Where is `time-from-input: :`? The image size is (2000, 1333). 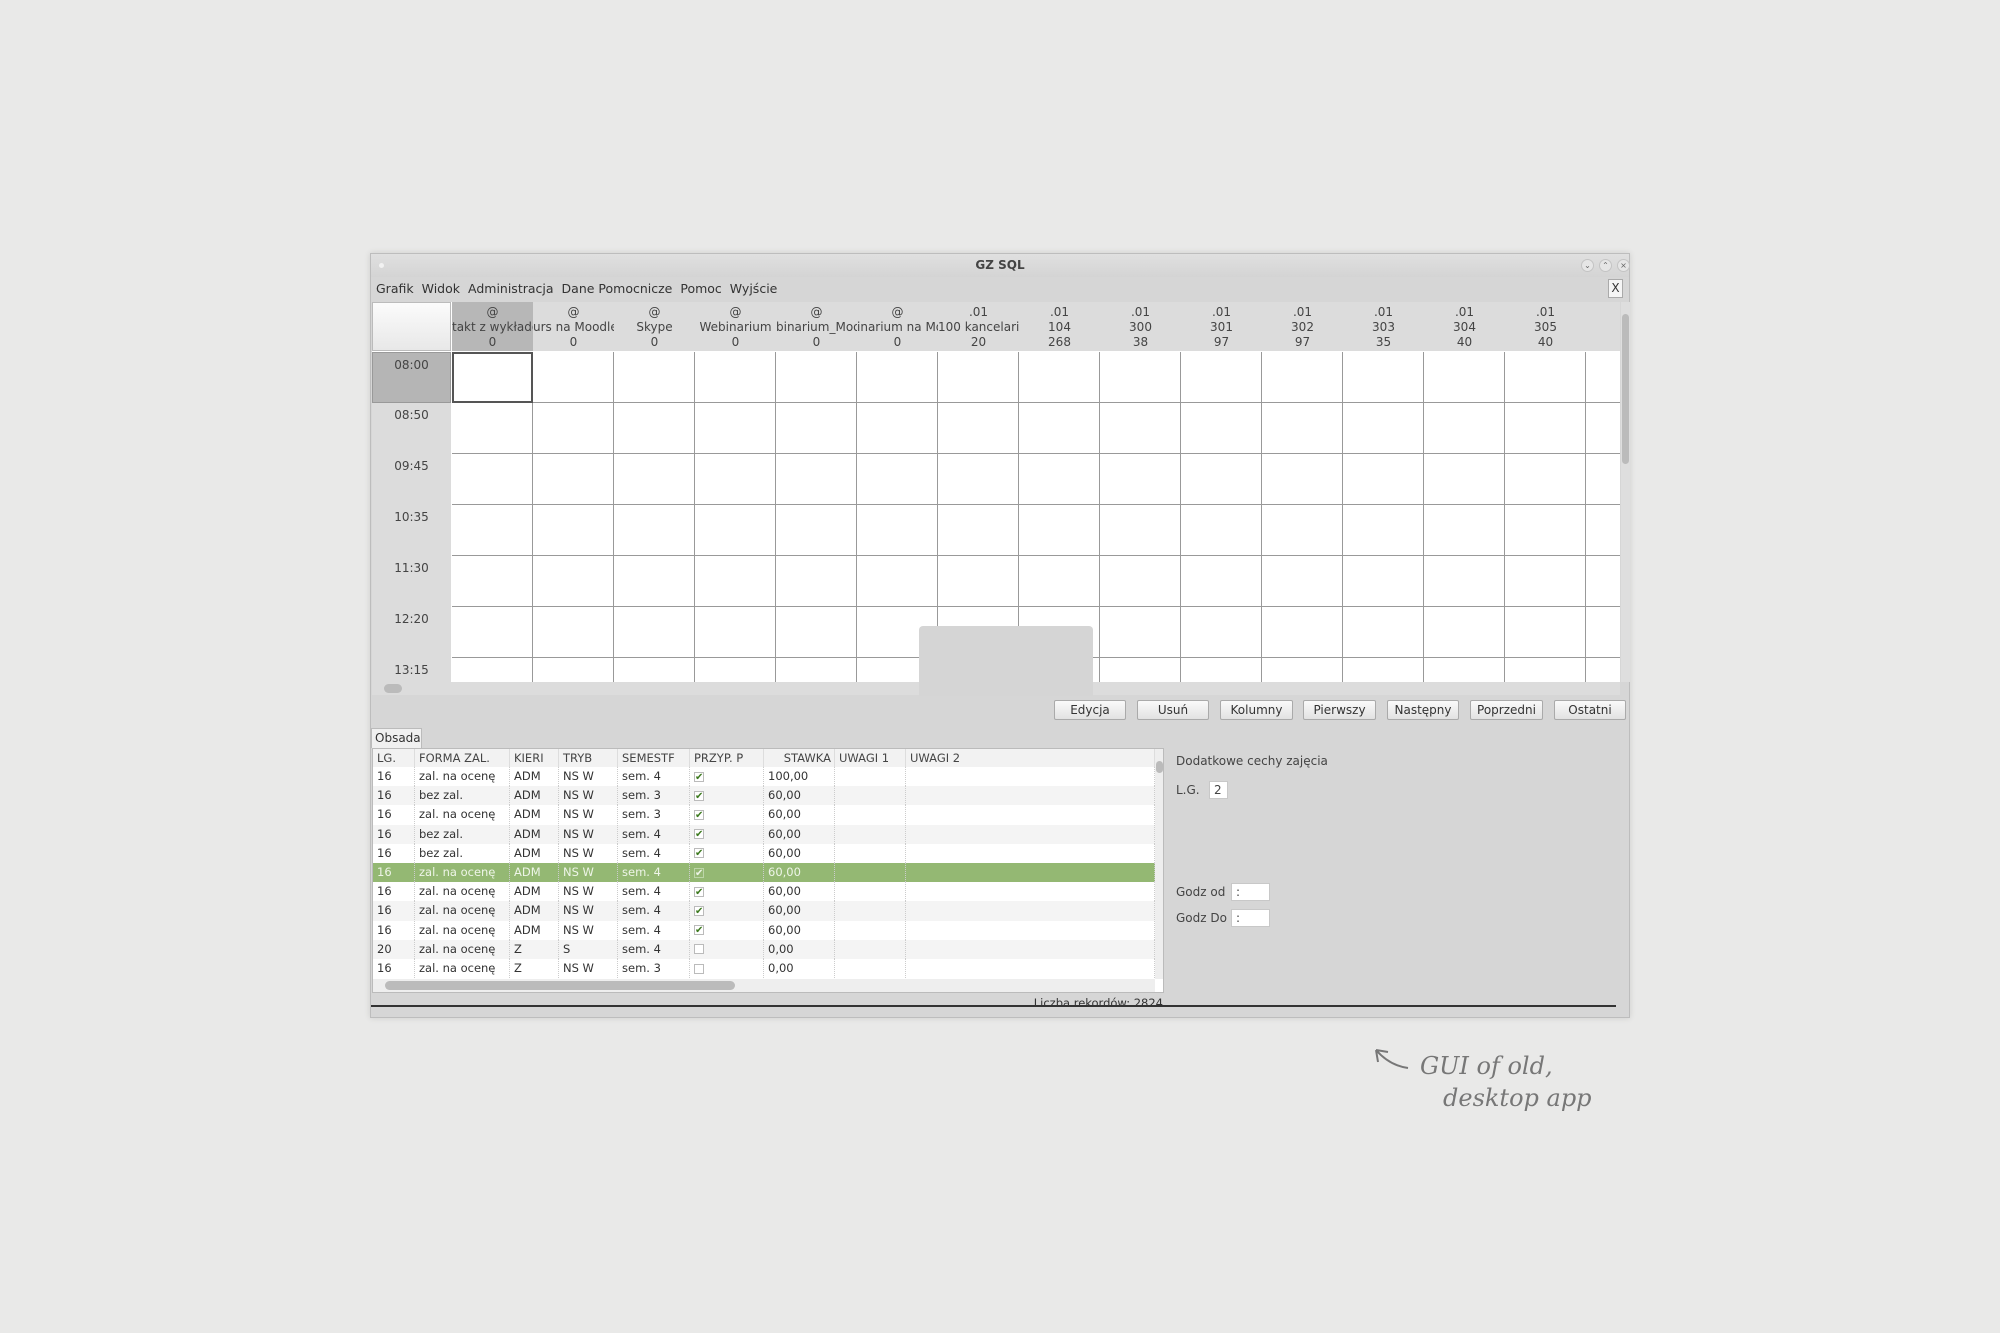
time-from-input: : is located at coordinates (1250, 892).